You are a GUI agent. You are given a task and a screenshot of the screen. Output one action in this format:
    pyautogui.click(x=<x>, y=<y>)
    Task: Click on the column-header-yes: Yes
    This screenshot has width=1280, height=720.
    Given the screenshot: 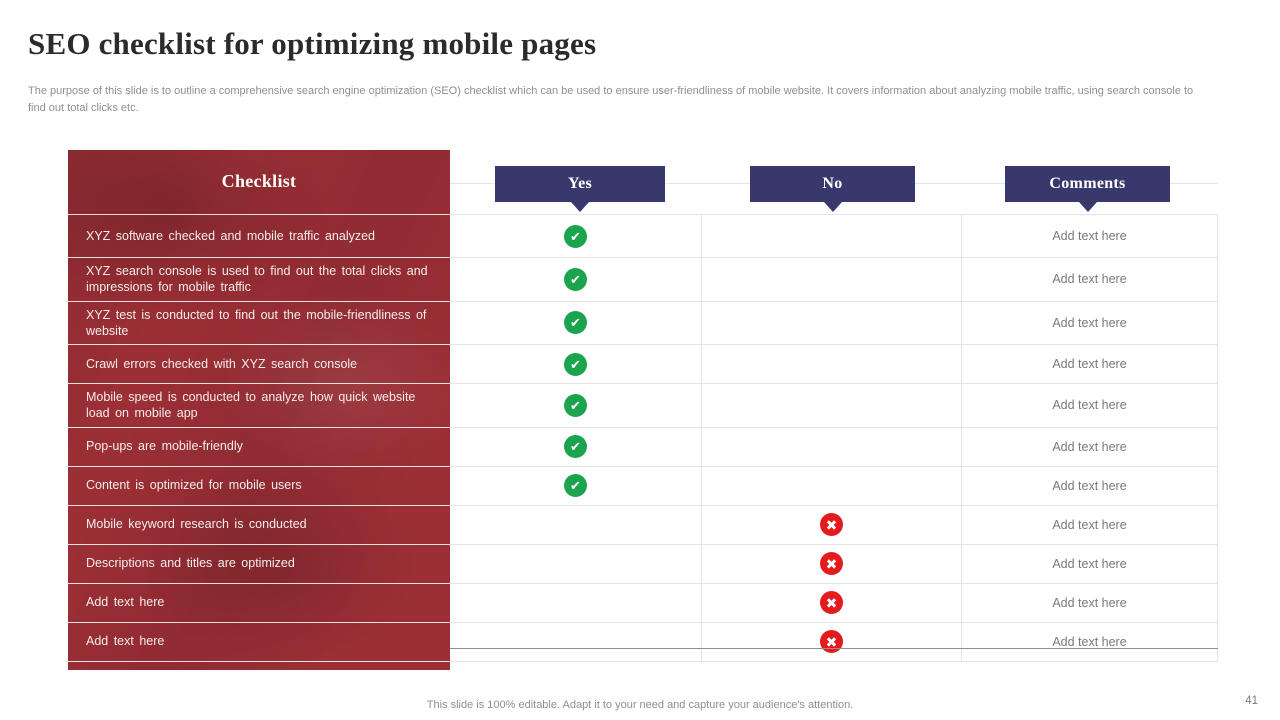 What is the action you would take?
    pyautogui.click(x=580, y=189)
    